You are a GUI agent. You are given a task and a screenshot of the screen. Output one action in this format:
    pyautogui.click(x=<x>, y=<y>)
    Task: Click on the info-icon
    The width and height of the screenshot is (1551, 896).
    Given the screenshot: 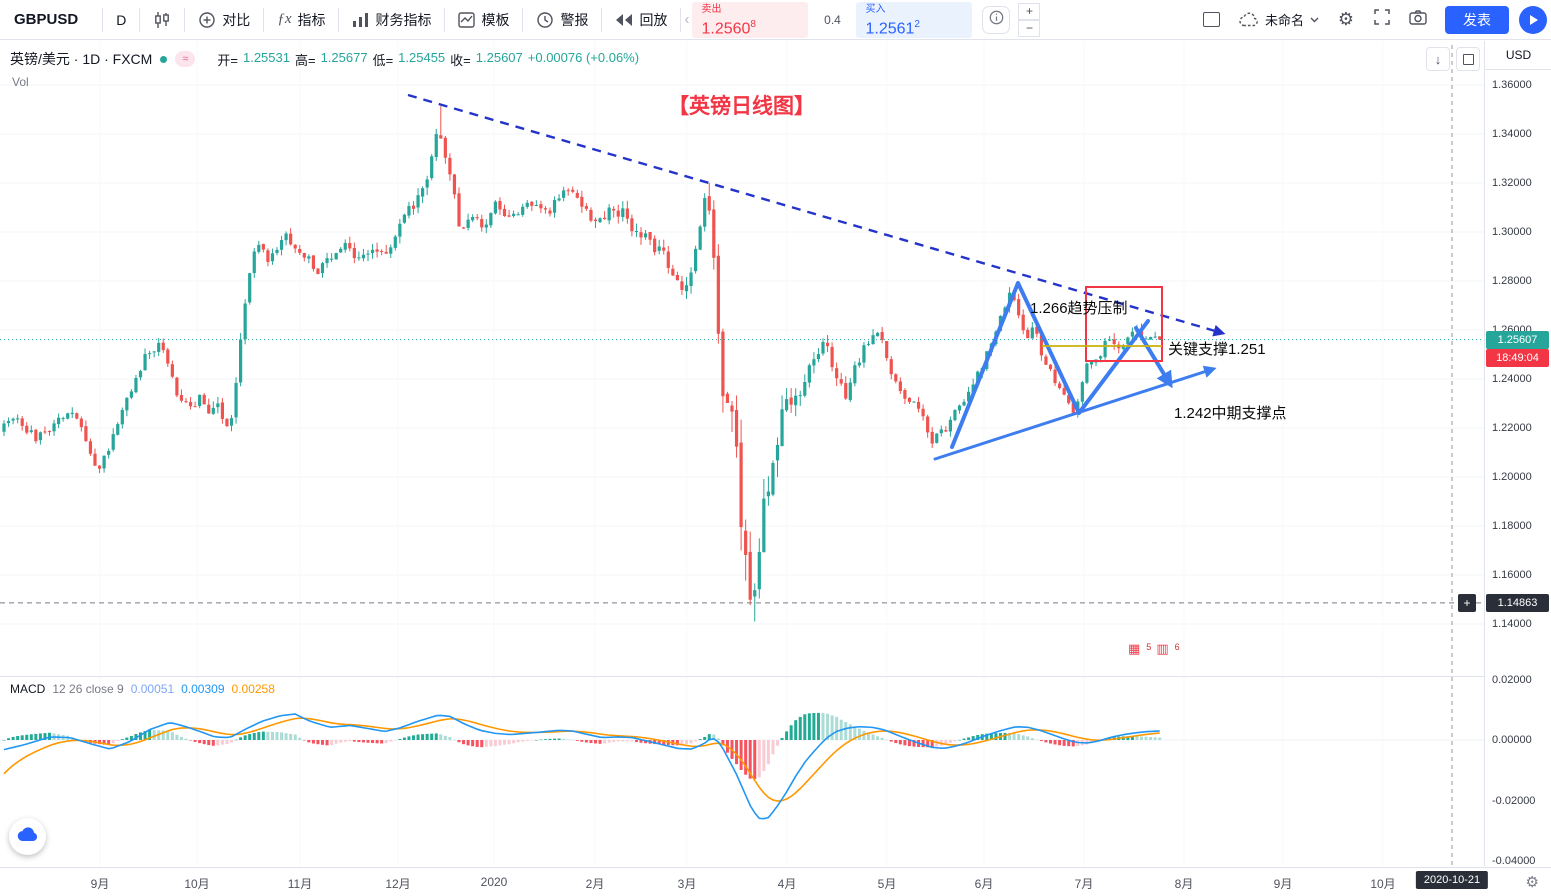 What is the action you would take?
    pyautogui.click(x=996, y=20)
    